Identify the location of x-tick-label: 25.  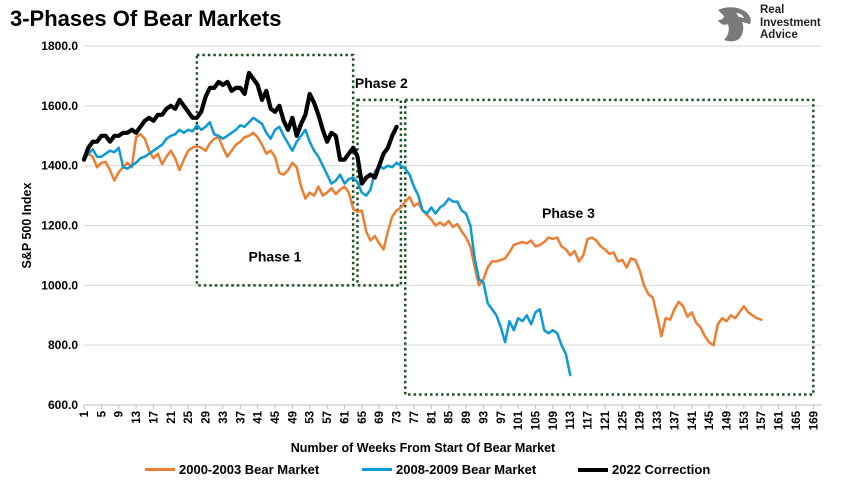
(189, 416).